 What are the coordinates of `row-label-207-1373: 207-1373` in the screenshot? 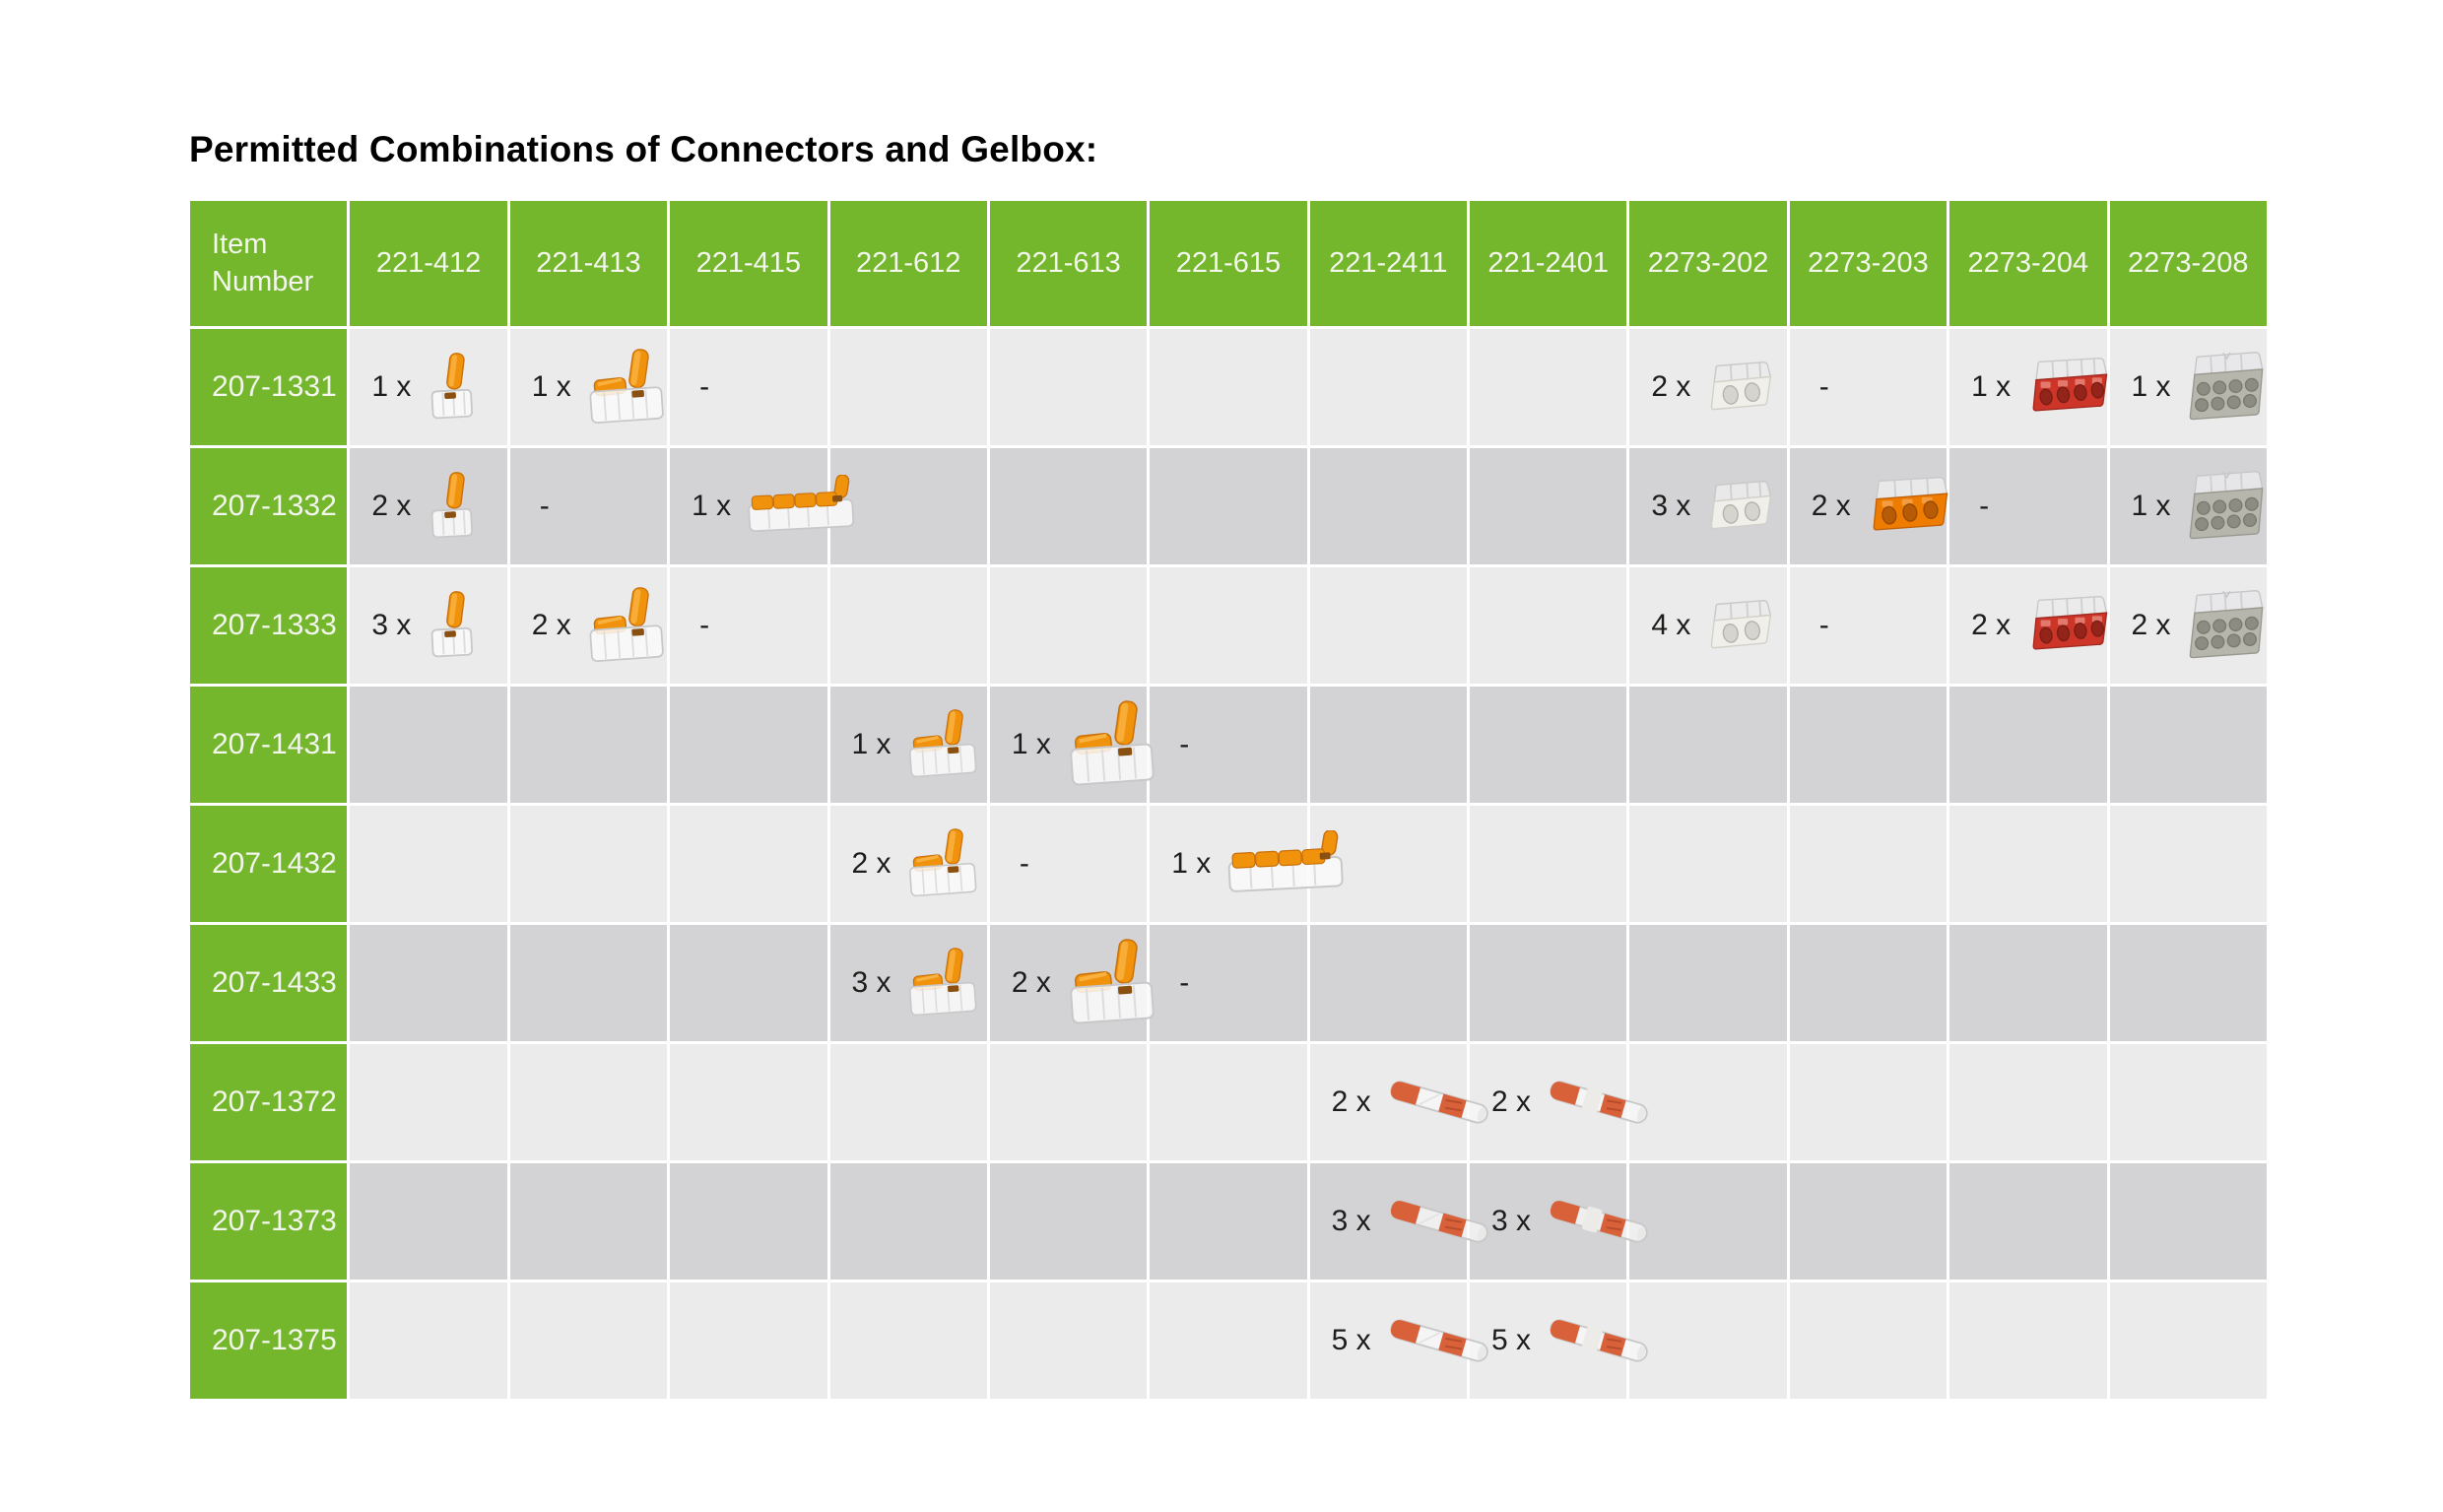 It's located at (268, 1221).